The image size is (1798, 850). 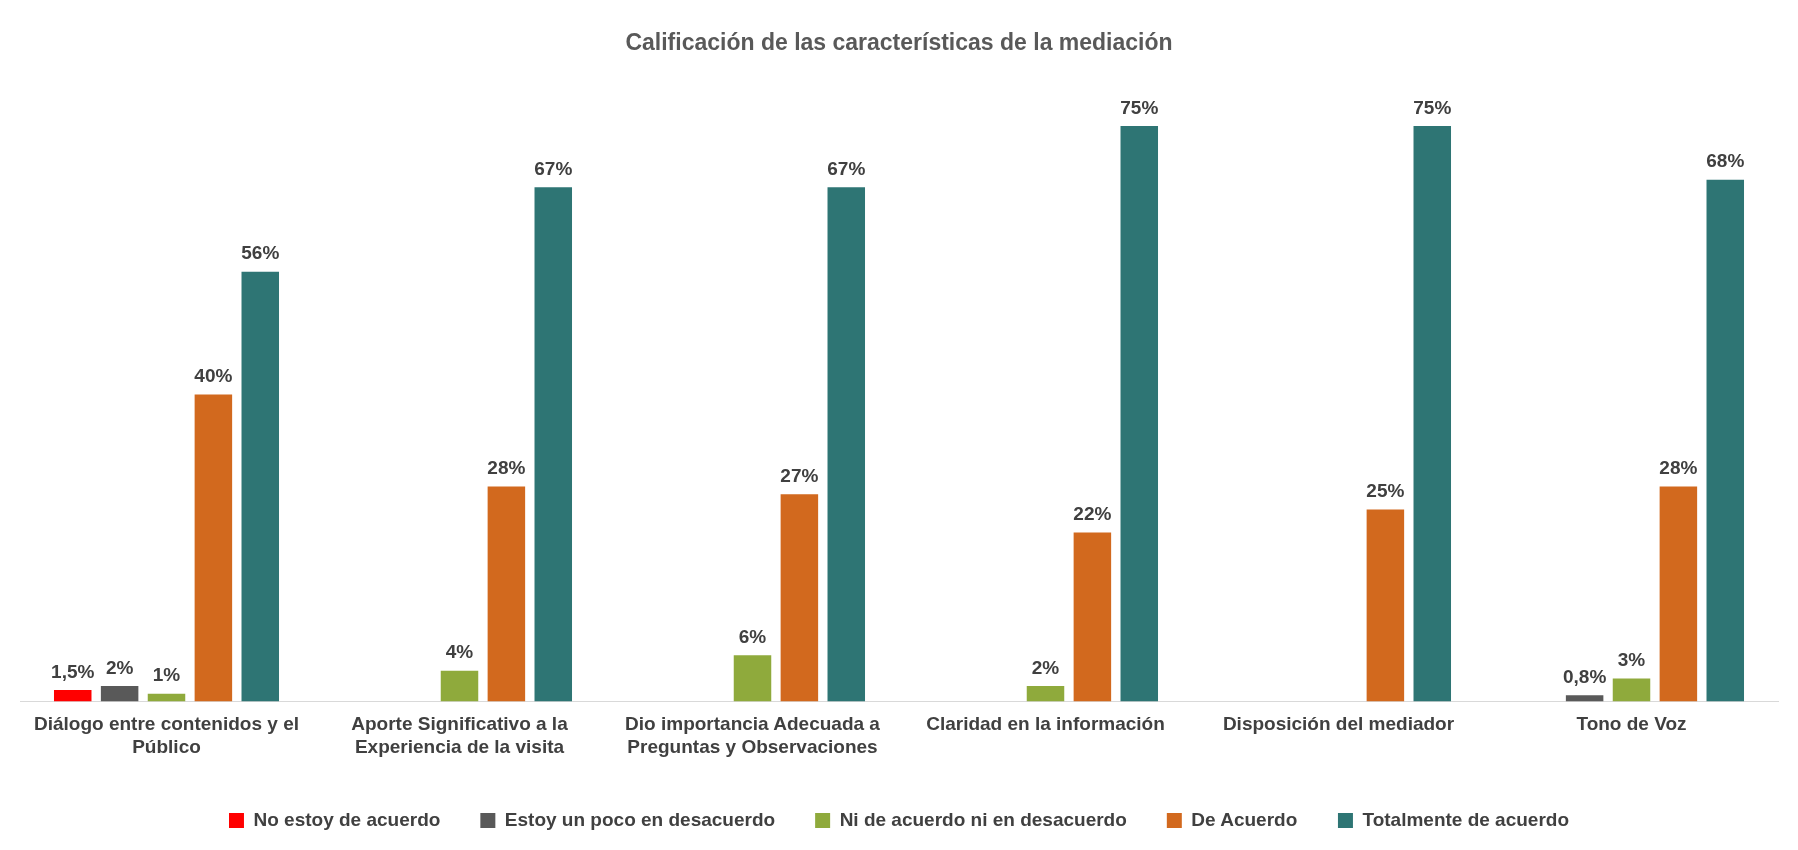 What do you see at coordinates (166, 675) in the screenshot?
I see `data-label: 1%` at bounding box center [166, 675].